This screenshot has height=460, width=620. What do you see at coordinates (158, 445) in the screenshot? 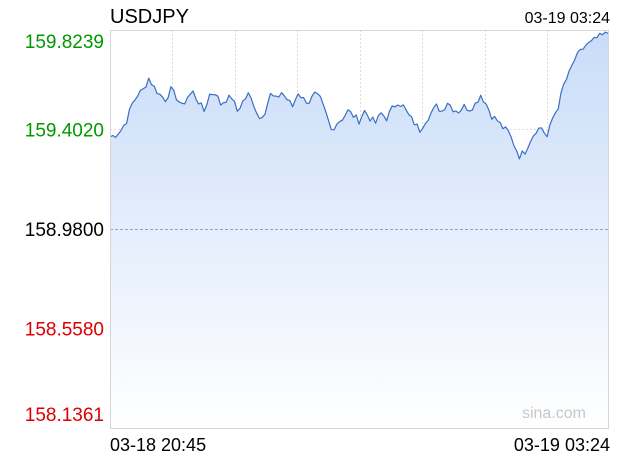
I see `x-label-start: 03-18 20:45` at bounding box center [158, 445].